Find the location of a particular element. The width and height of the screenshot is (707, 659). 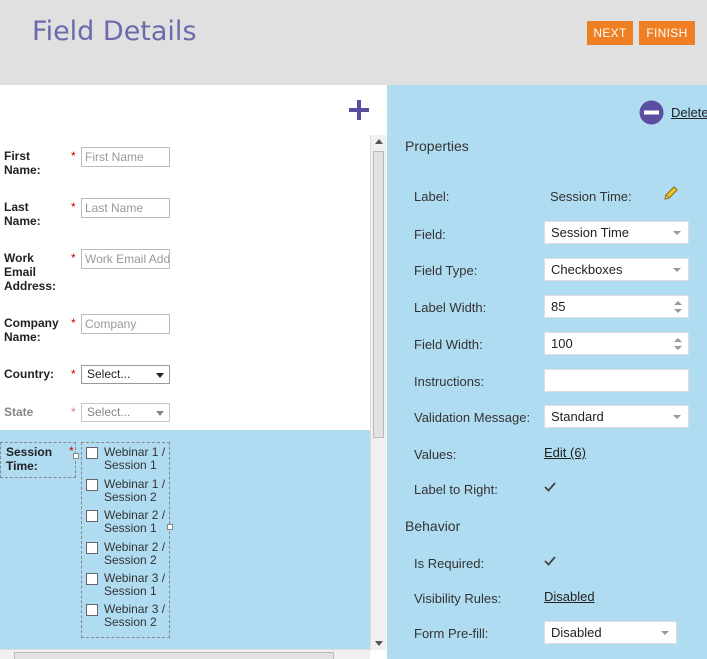

is-required-checkmark-icon is located at coordinates (550, 561).